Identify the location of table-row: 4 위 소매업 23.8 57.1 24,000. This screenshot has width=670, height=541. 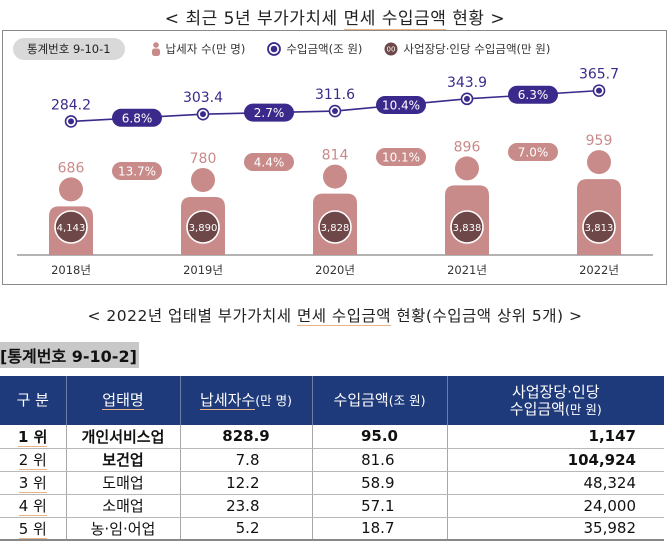
(332, 506).